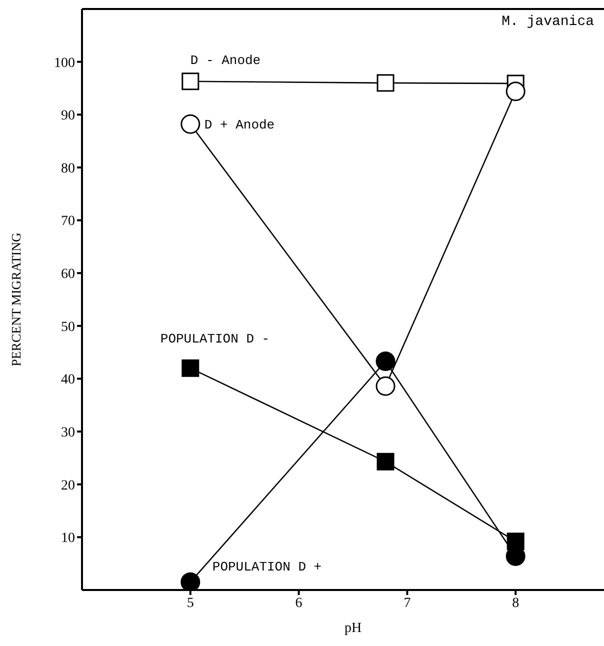 This screenshot has height=646, width=604. I want to click on series-label: POPULATION D +, so click(267, 567).